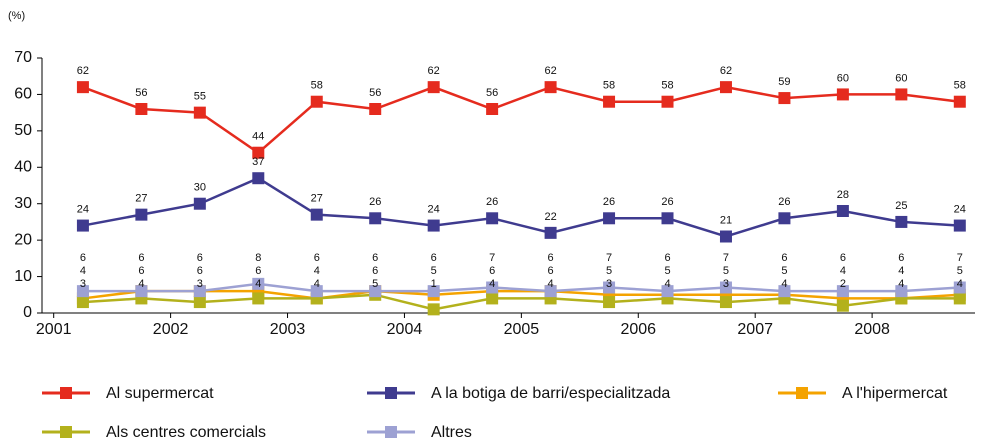 The width and height of the screenshot is (981, 443). What do you see at coordinates (23, 130) in the screenshot?
I see `y-tick-label: 50` at bounding box center [23, 130].